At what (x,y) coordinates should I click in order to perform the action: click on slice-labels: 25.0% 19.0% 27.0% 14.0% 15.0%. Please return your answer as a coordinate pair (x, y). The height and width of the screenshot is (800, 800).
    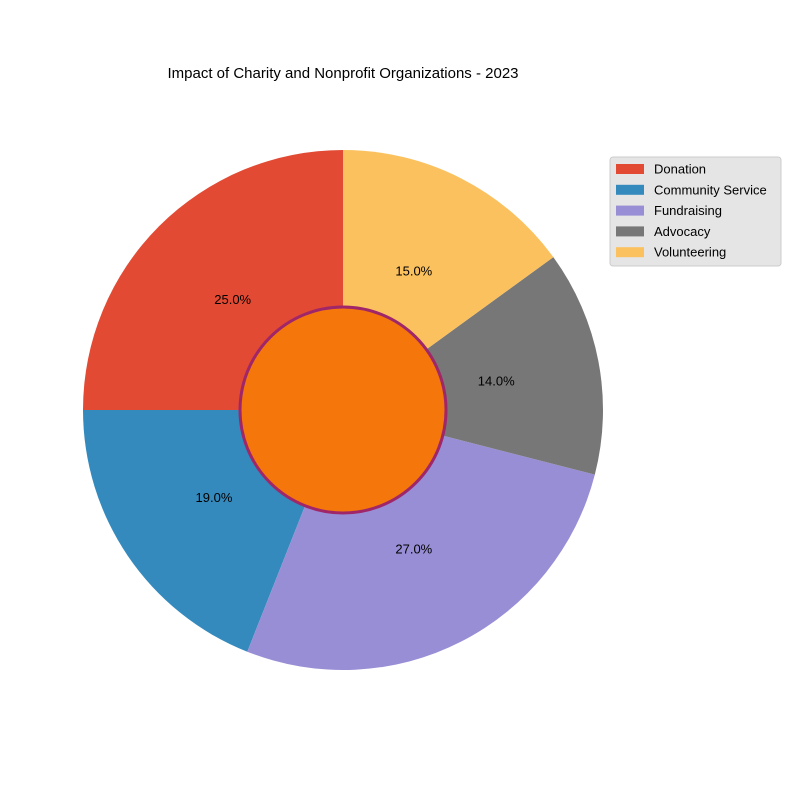
    Looking at the image, I should click on (356, 410).